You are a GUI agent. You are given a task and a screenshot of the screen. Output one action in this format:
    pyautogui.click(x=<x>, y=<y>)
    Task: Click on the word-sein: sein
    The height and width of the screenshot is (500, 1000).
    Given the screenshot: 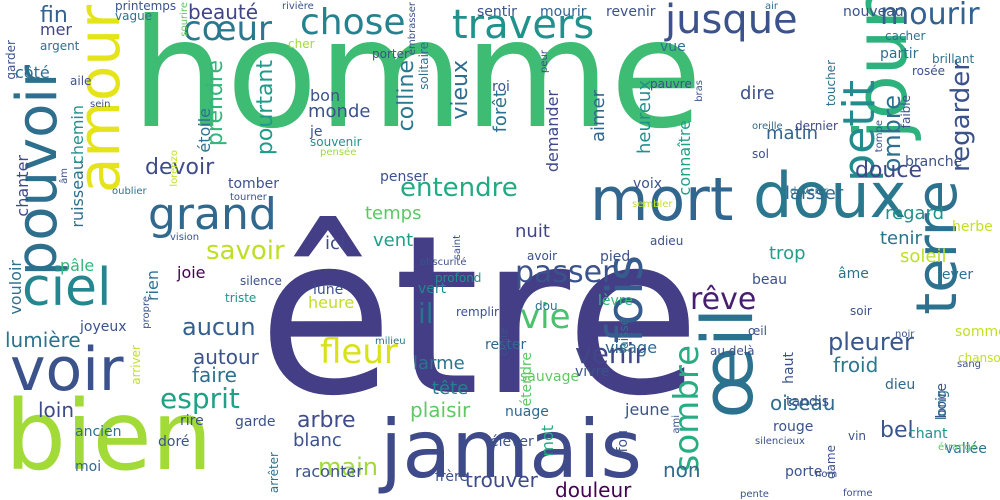 What is the action you would take?
    pyautogui.click(x=100, y=104)
    